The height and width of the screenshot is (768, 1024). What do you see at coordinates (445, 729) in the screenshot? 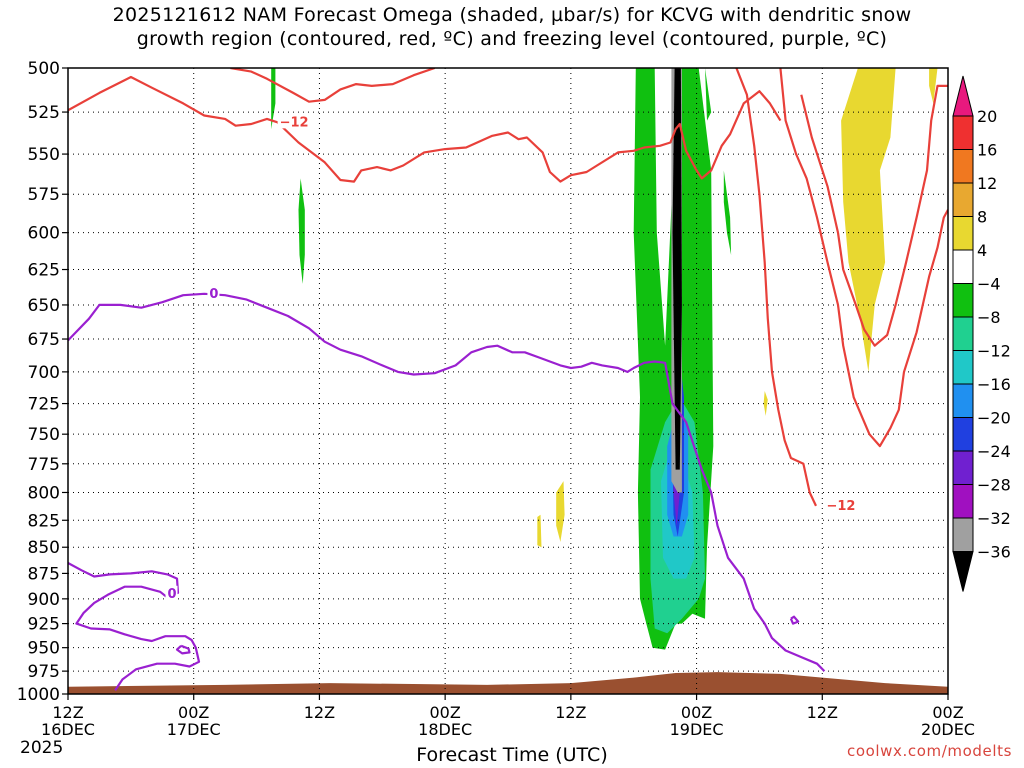
I see `x-tick-sublabel-3: 18DEC` at bounding box center [445, 729].